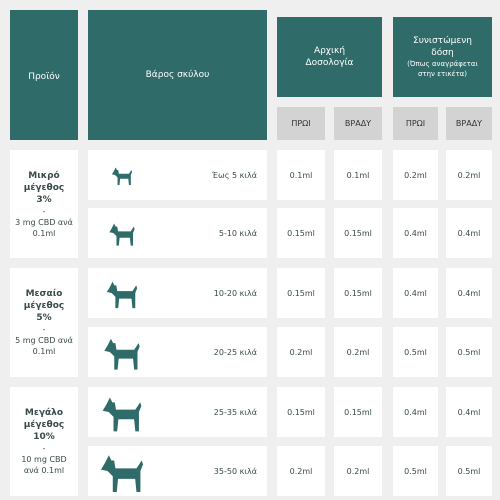  I want to click on header-cell: Αρχική Δοσολογία, so click(329, 57).